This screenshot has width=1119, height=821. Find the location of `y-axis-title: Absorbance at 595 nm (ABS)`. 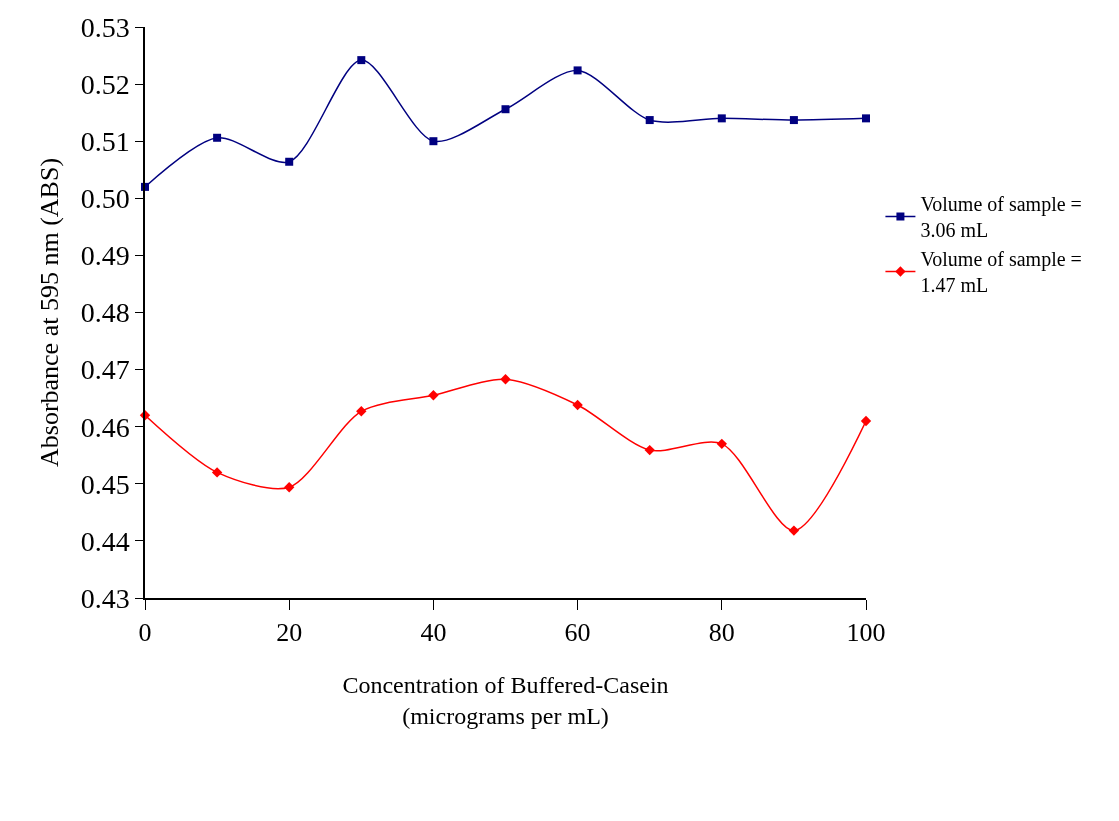

y-axis-title: Absorbance at 595 nm (ABS) is located at coordinates (49, 312).